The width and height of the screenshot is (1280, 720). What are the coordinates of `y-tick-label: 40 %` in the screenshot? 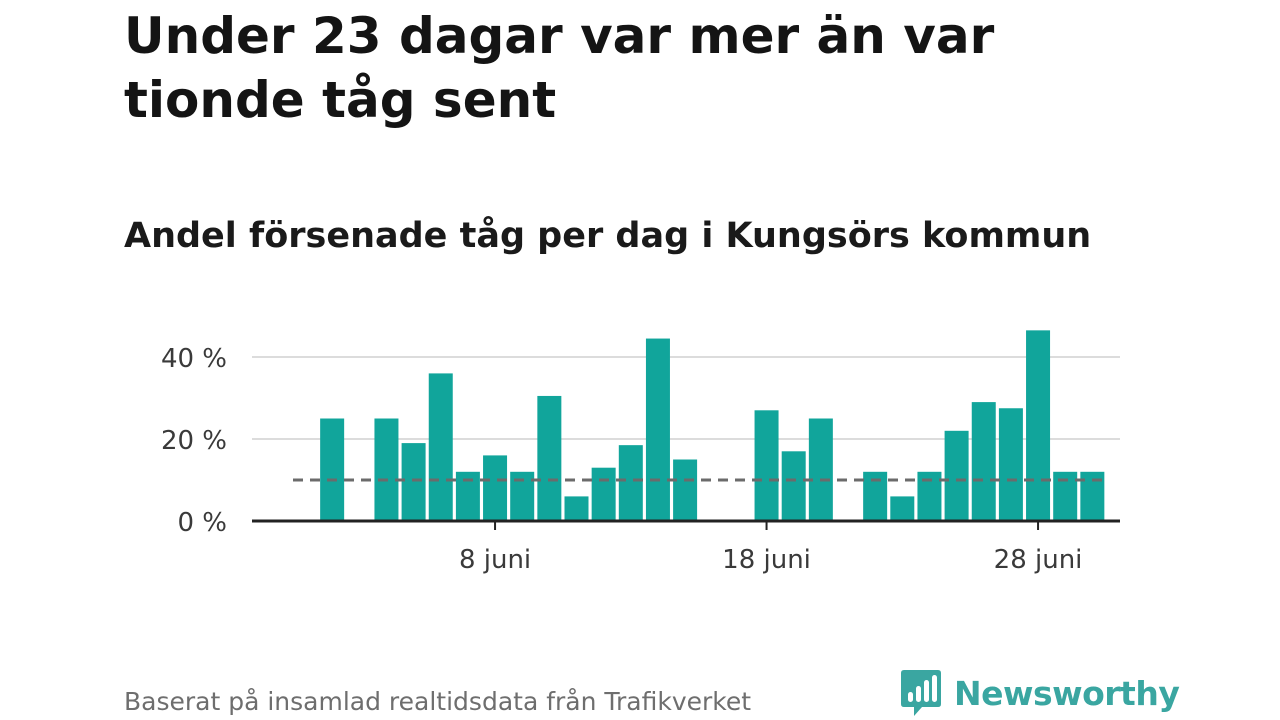 It's located at (194, 359).